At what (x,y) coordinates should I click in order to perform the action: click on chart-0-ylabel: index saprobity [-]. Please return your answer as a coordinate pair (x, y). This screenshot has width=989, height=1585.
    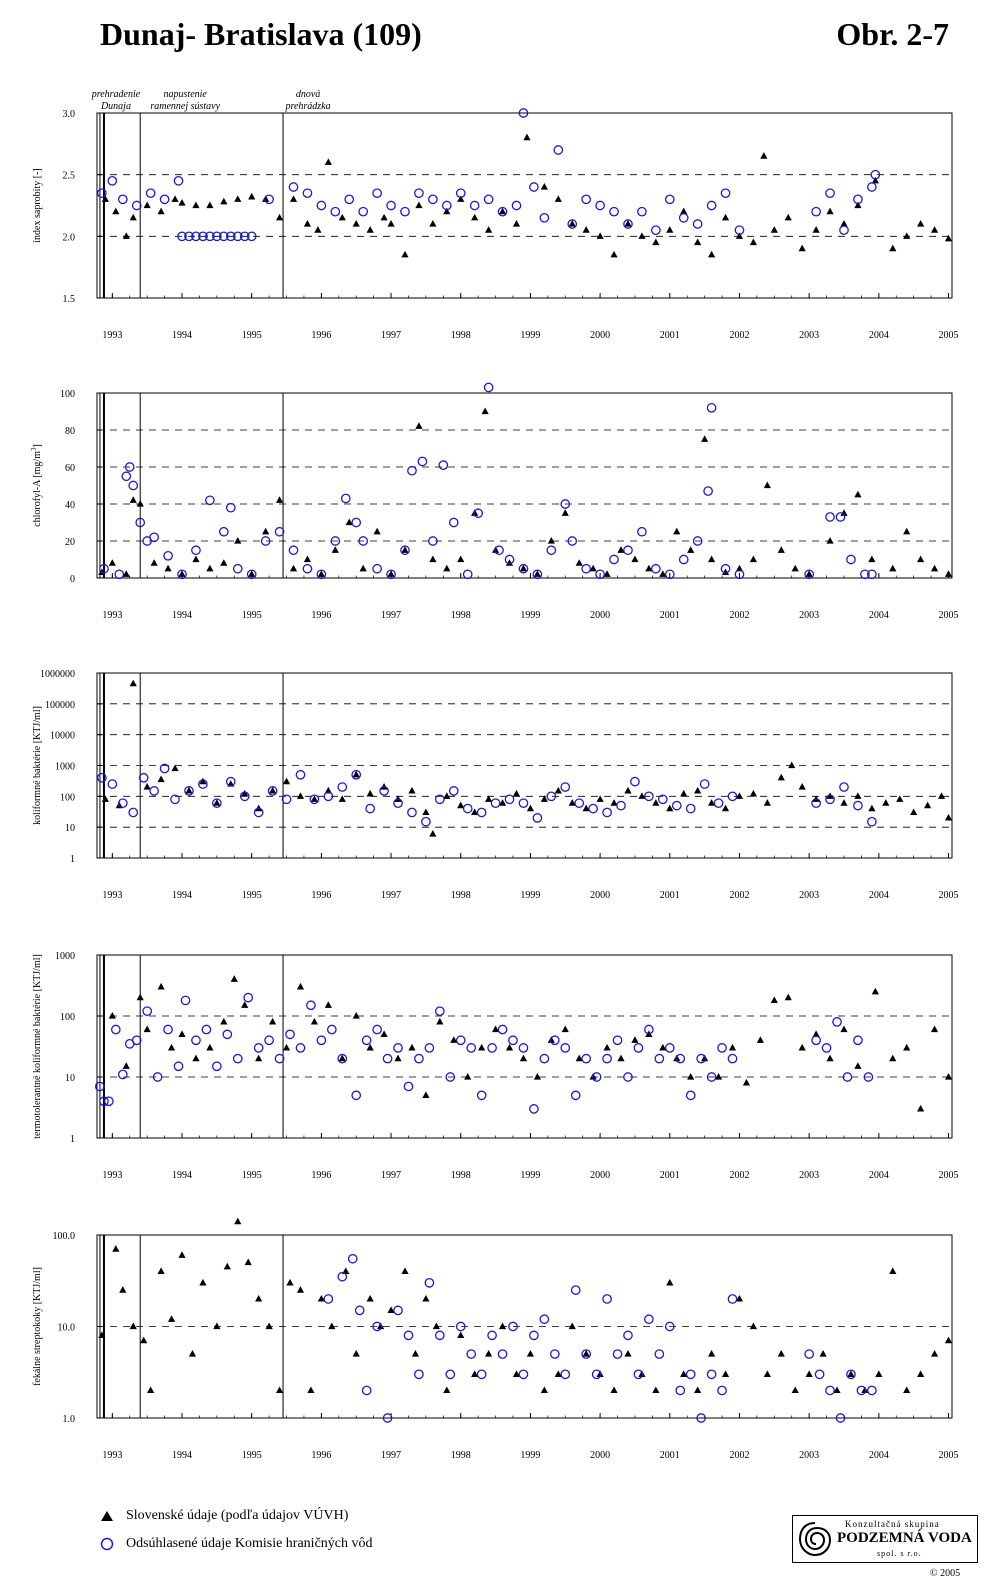
    Looking at the image, I should click on (37, 205).